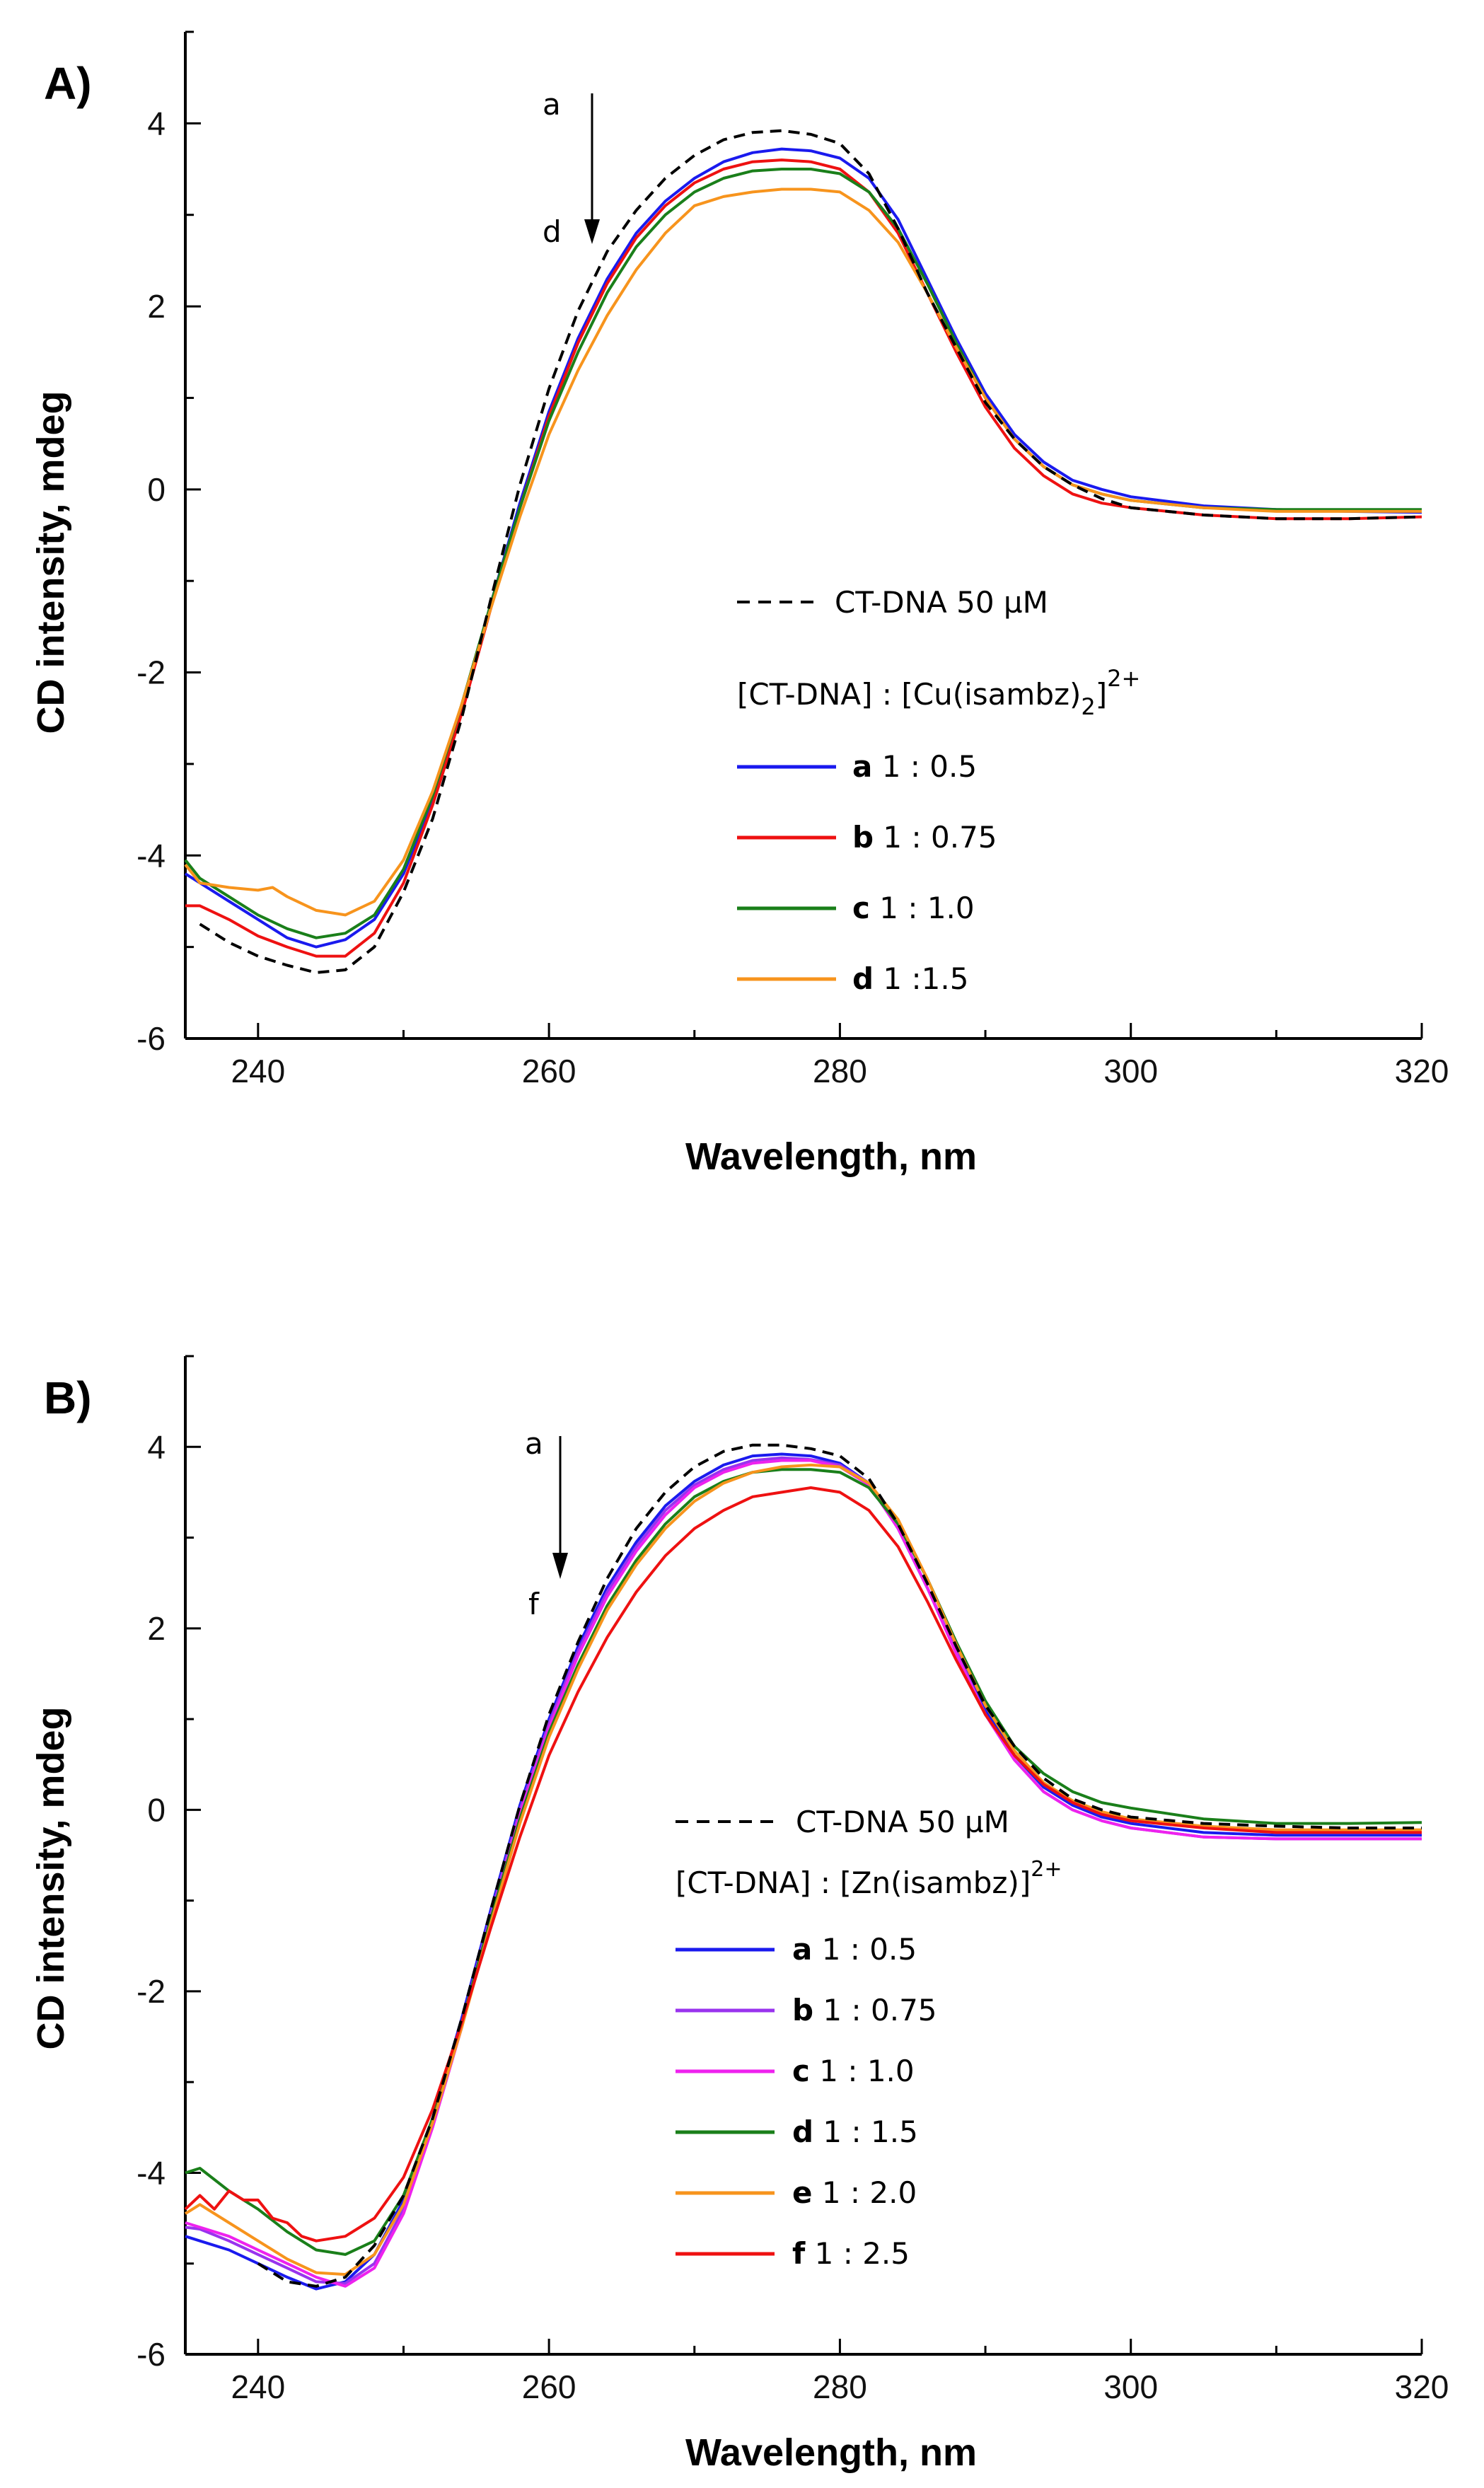 The width and height of the screenshot is (1484, 2488). Describe the element at coordinates (831, 1156) in the screenshot. I see `panel-a-x-axis-title: Wavelength, nm` at that location.